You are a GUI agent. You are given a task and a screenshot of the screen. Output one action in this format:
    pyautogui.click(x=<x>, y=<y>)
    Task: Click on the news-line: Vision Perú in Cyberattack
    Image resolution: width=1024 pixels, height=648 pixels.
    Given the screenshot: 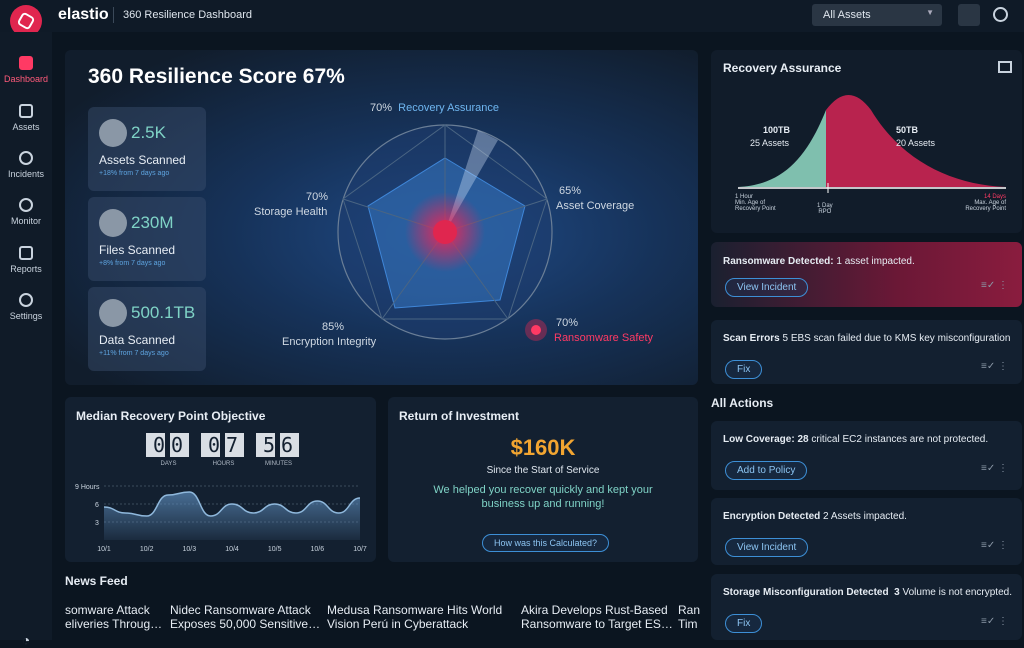 What is the action you would take?
    pyautogui.click(x=398, y=624)
    